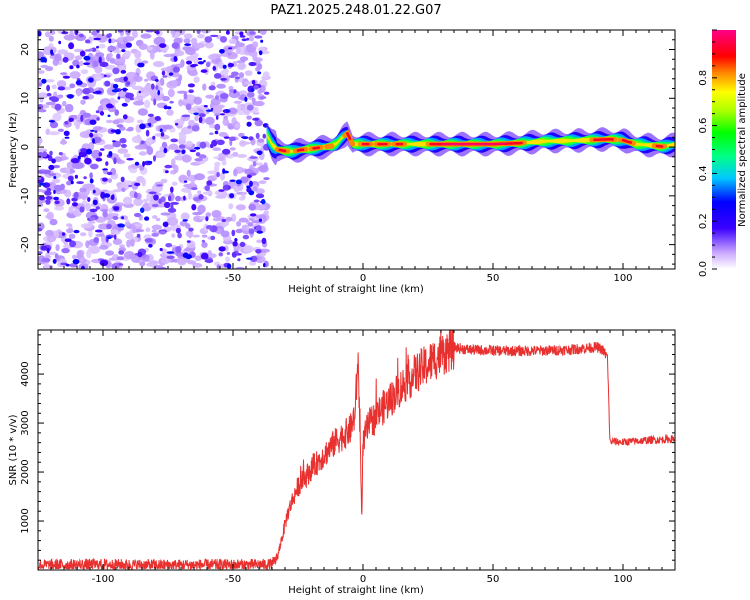  What do you see at coordinates (25, 49) in the screenshot?
I see `spectrogram-y-tick-label: 20` at bounding box center [25, 49].